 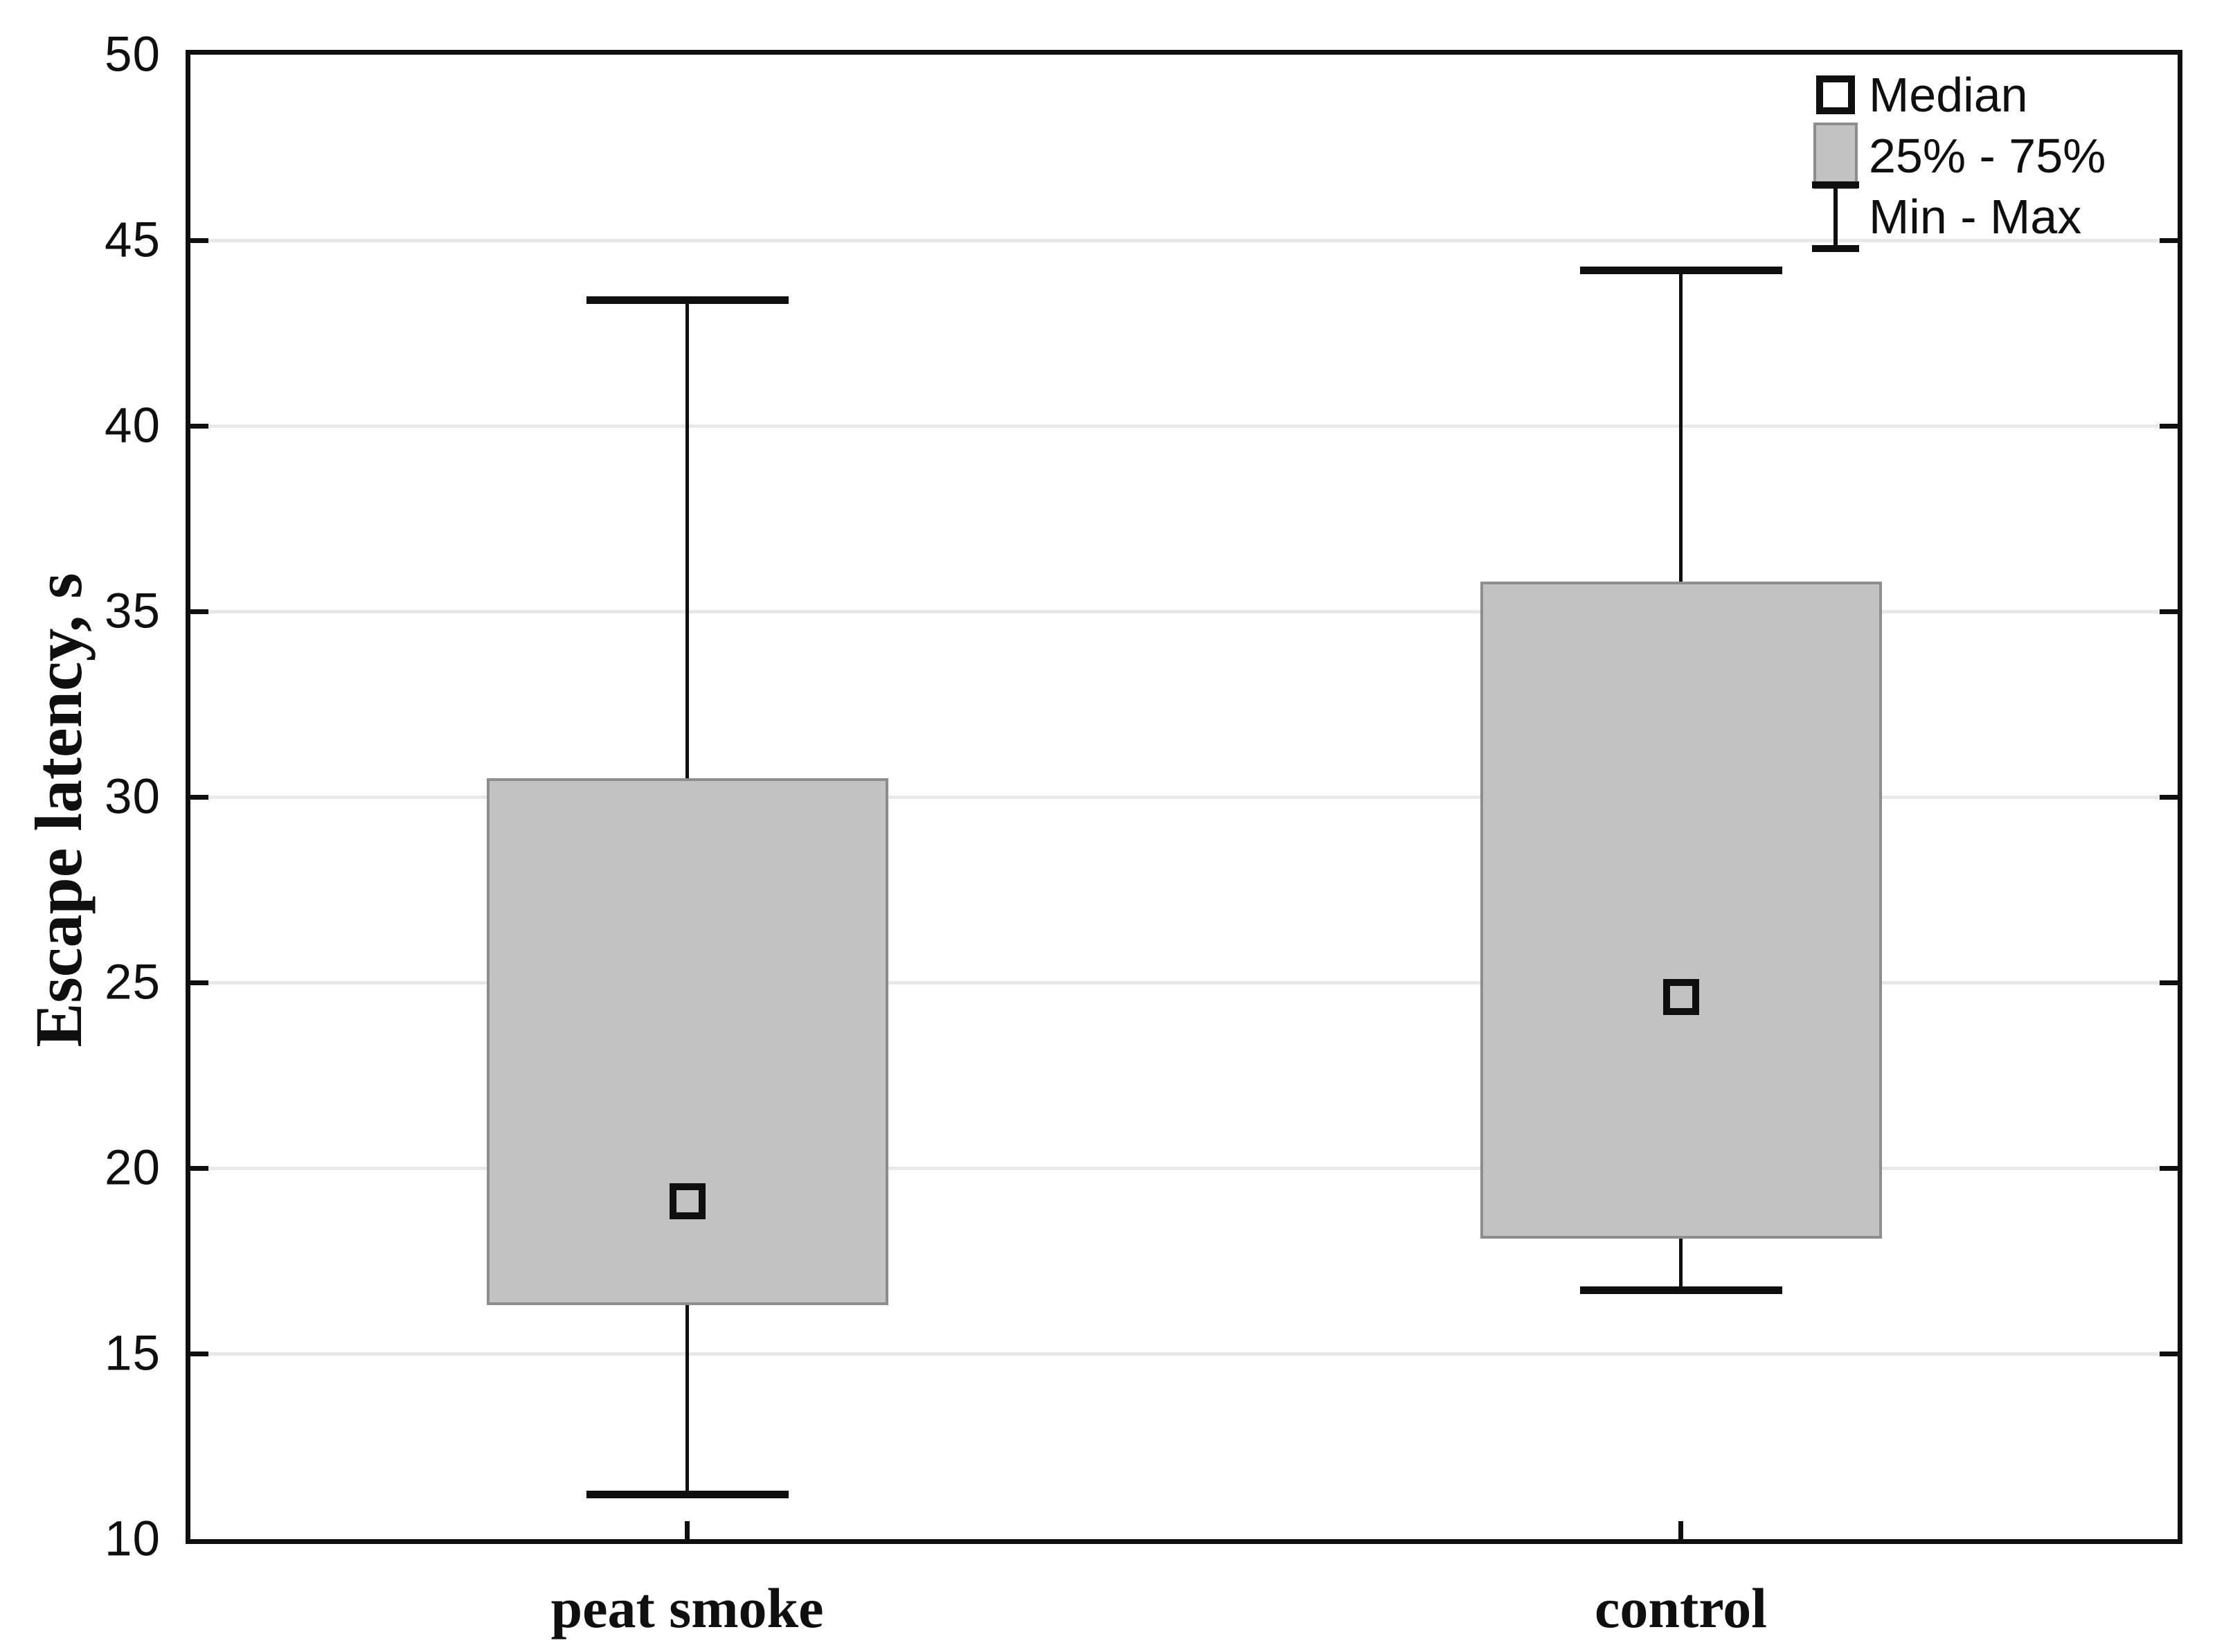 I want to click on iqr-box-control, so click(x=1681, y=911).